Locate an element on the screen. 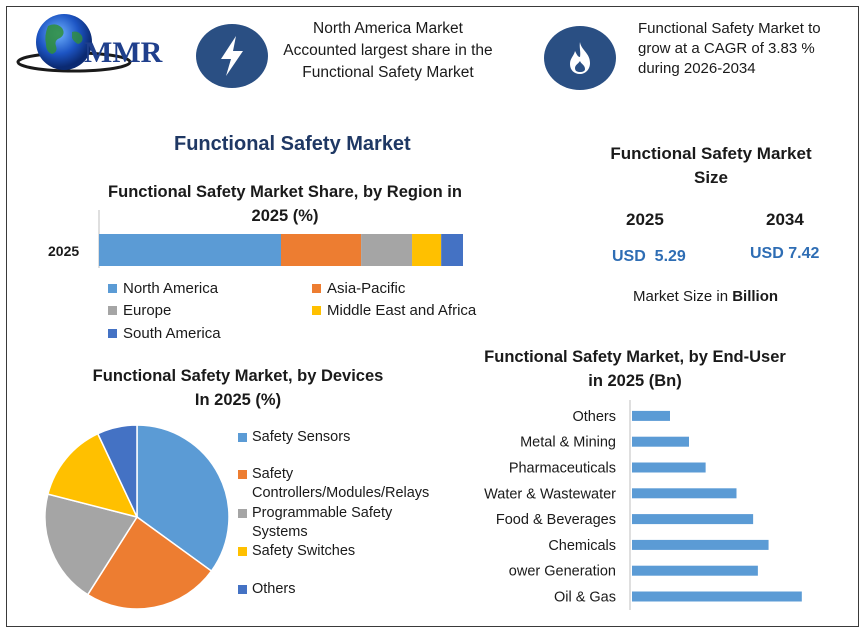 This screenshot has height=633, width=865. callout-left-line-2: Accounted largest share in the is located at coordinates (388, 50).